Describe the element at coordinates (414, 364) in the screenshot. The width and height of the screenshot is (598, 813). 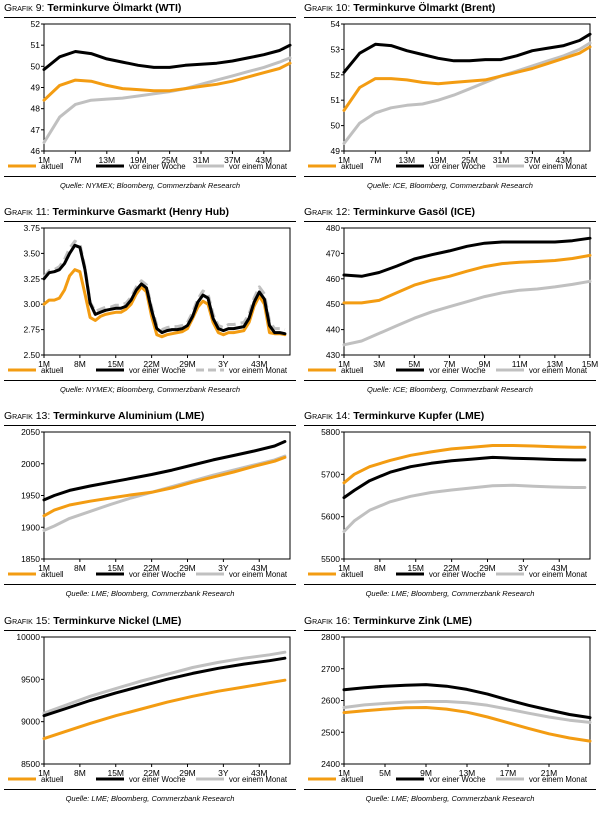
I see `x-tick-label: 5M` at that location.